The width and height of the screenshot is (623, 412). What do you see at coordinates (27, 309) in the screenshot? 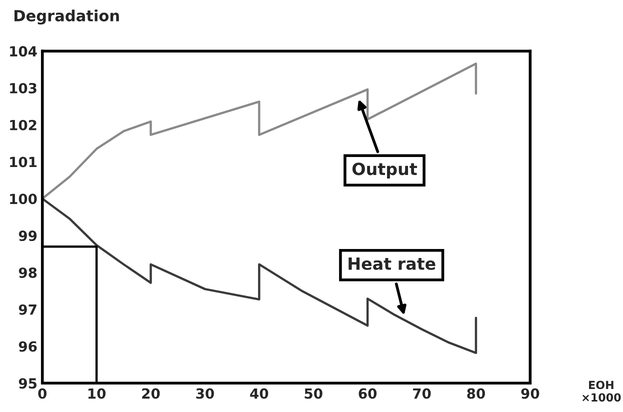
I see `y-tick-label: 97` at bounding box center [27, 309].